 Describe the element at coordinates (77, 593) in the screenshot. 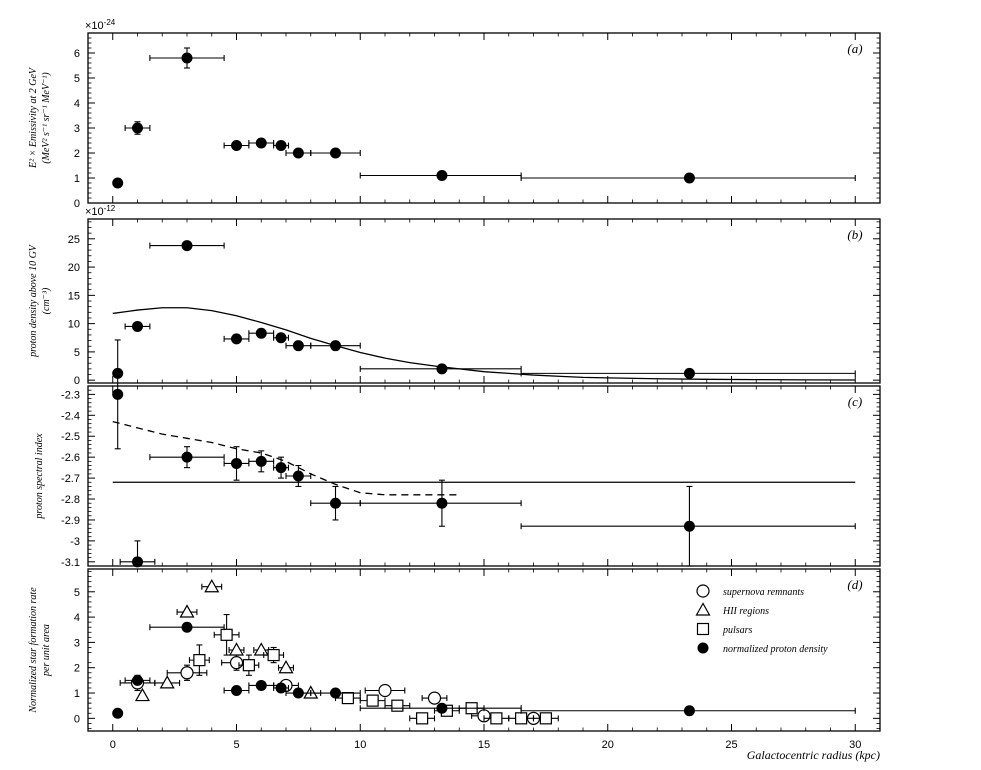

I see `y-tick-label: 5` at that location.